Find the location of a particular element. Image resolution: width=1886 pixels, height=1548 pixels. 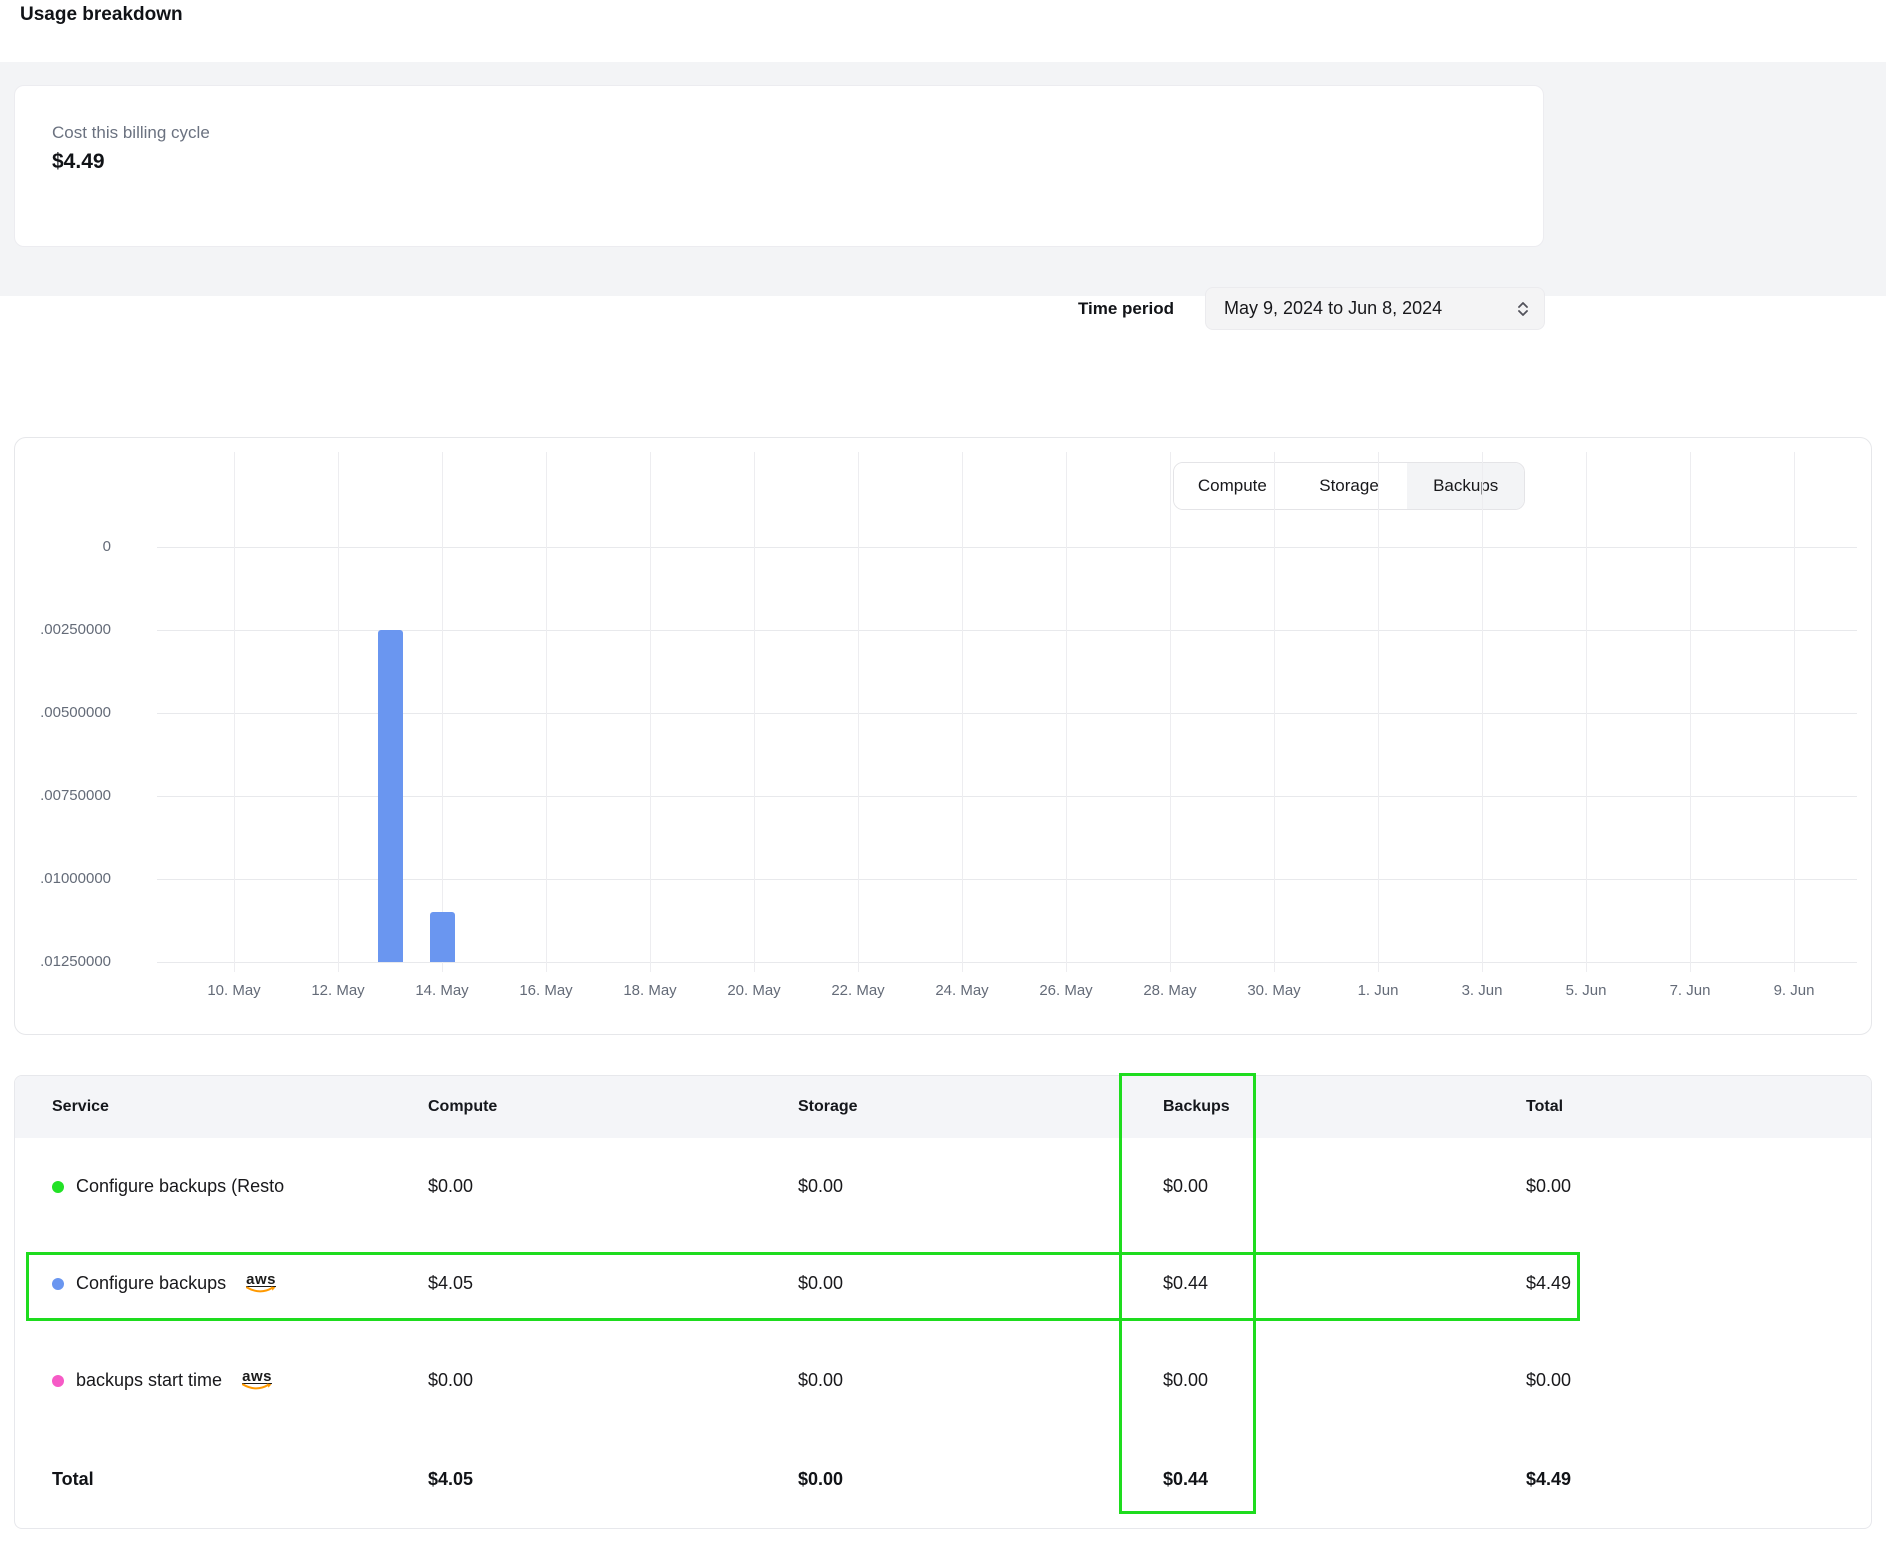

time-period-select: May 9, 2024 to Jun 8, 2024 is located at coordinates (1375, 308).